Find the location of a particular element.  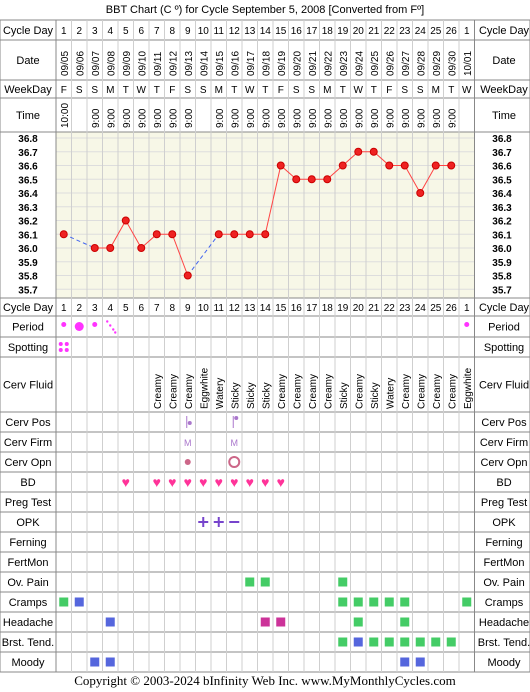

cycle-day-label: 7 is located at coordinates (157, 31).